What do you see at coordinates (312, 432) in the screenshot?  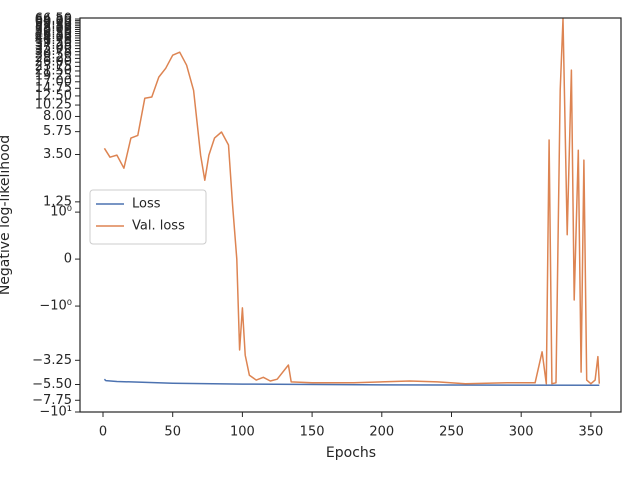 I see `x-tick-label: 150` at bounding box center [312, 432].